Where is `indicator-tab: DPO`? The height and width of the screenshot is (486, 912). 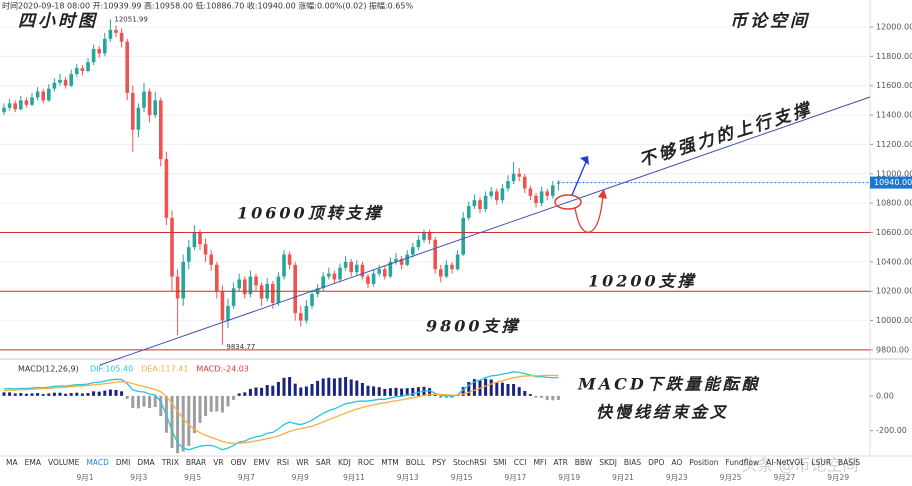 indicator-tab: DPO is located at coordinates (656, 462).